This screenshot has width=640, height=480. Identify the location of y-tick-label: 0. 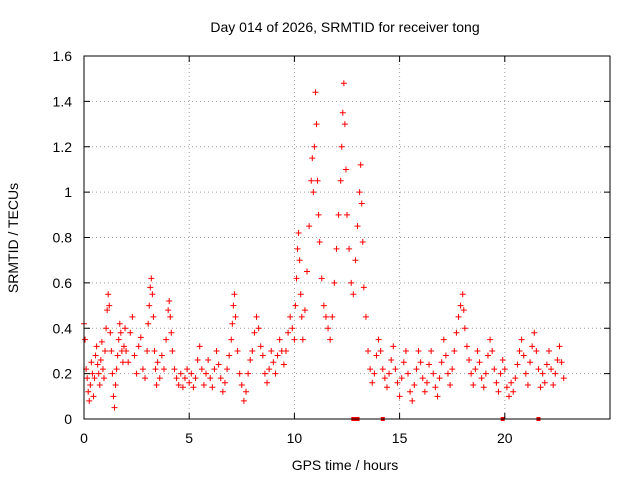
(68, 419).